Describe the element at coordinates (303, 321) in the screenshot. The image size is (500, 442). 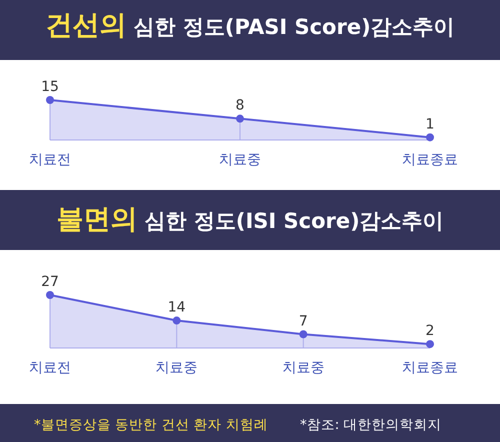
I see `data-label: 7` at that location.